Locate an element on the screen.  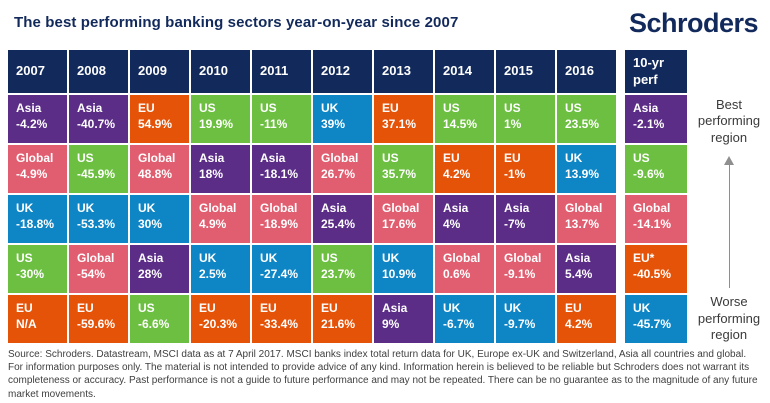
year-cell: Asia 25.4% is located at coordinates (342, 219).